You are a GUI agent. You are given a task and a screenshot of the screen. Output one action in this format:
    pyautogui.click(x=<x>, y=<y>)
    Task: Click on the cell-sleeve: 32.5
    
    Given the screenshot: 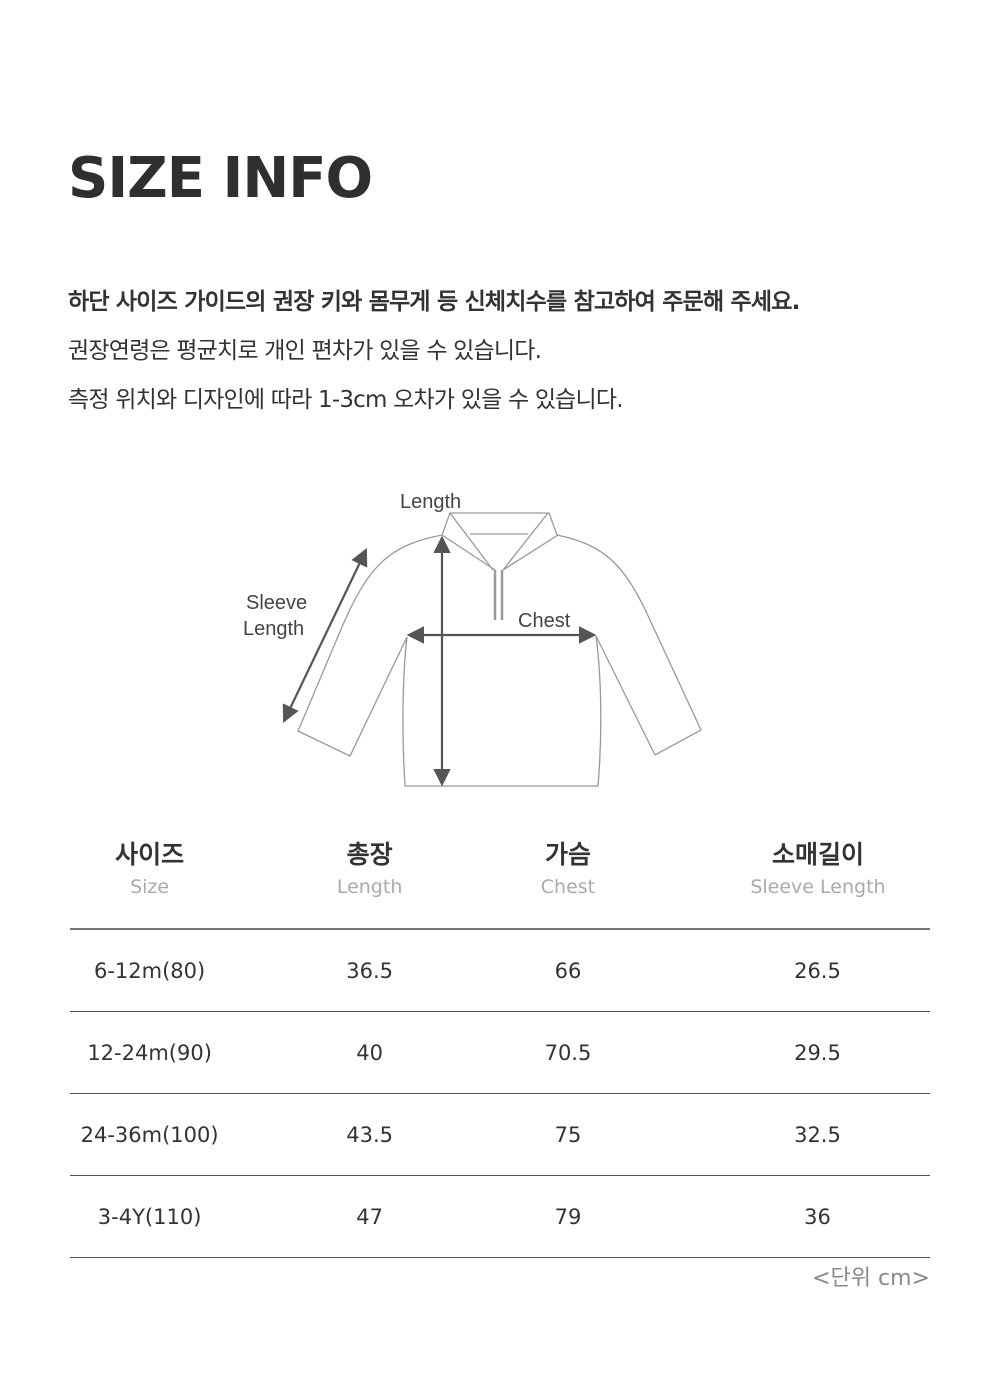 What is the action you would take?
    pyautogui.click(x=777, y=1134)
    